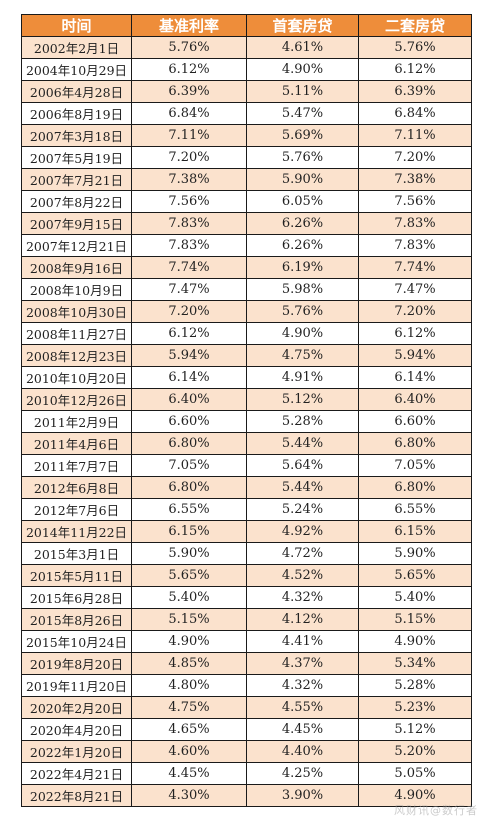  Describe the element at coordinates (189, 179) in the screenshot. I see `cell-base-rate: 7.38%` at that location.